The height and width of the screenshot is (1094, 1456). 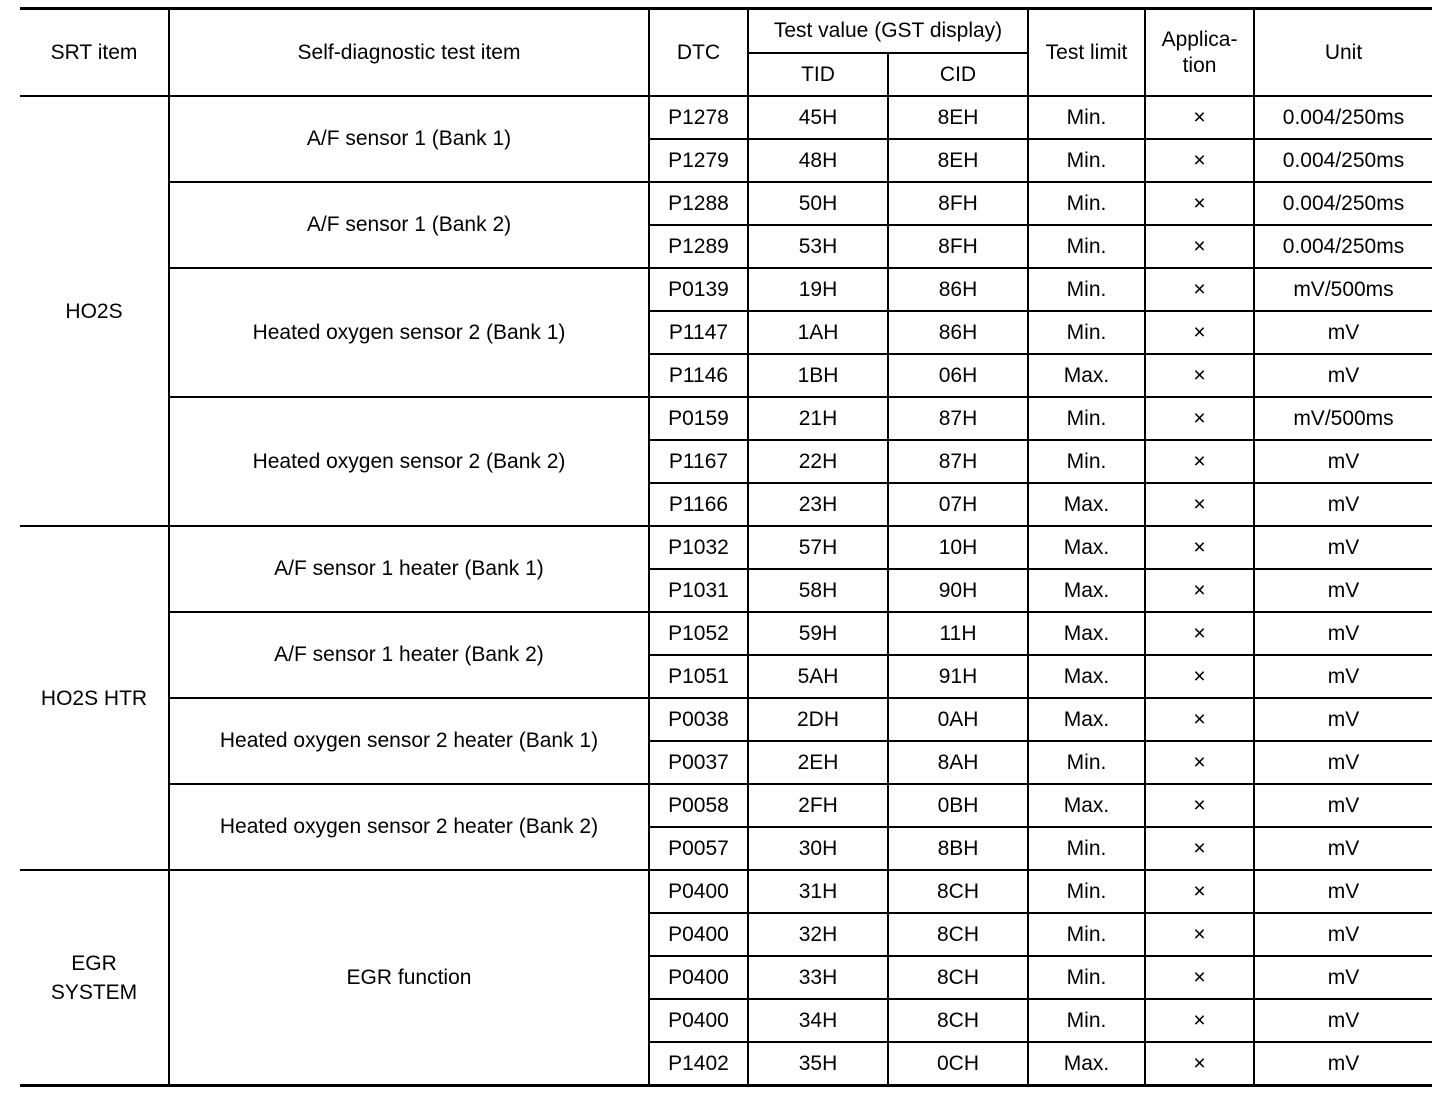 I want to click on tid-cell: 2EH, so click(x=818, y=762).